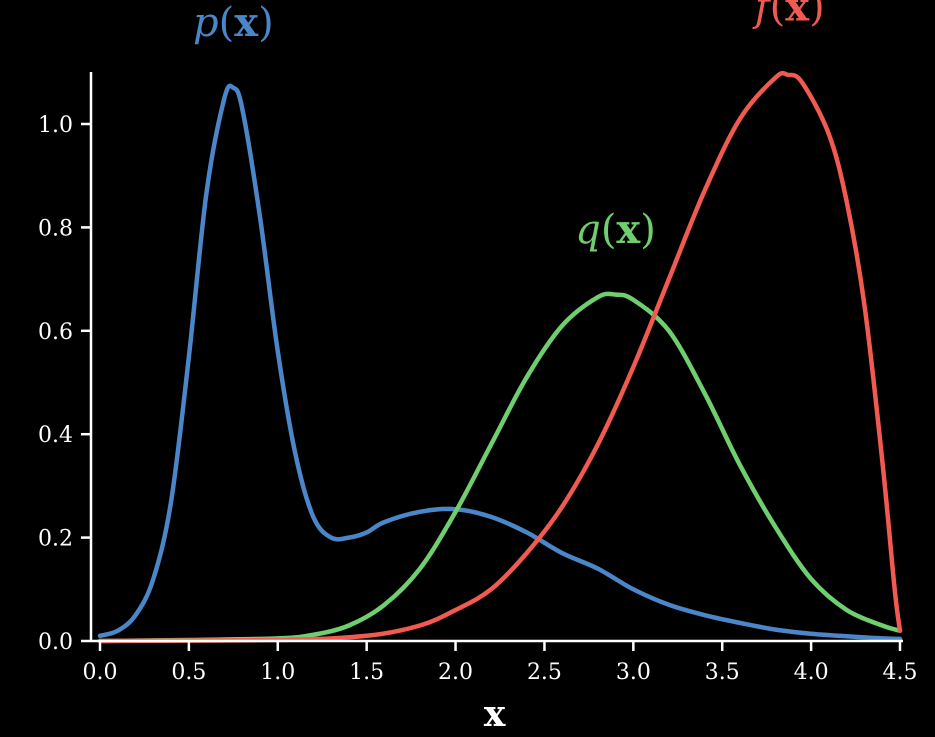  Describe the element at coordinates (55, 642) in the screenshot. I see `y-tick-label: 0.0` at that location.